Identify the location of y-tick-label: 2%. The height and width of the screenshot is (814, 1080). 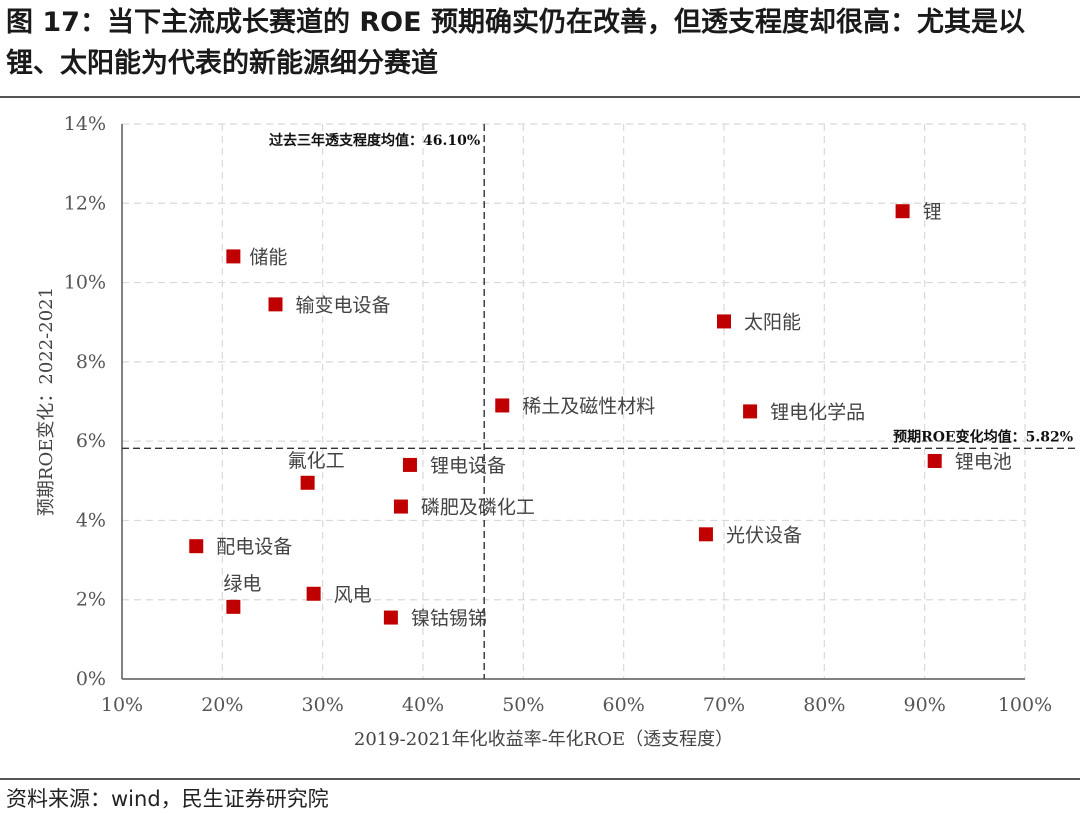
(91, 600).